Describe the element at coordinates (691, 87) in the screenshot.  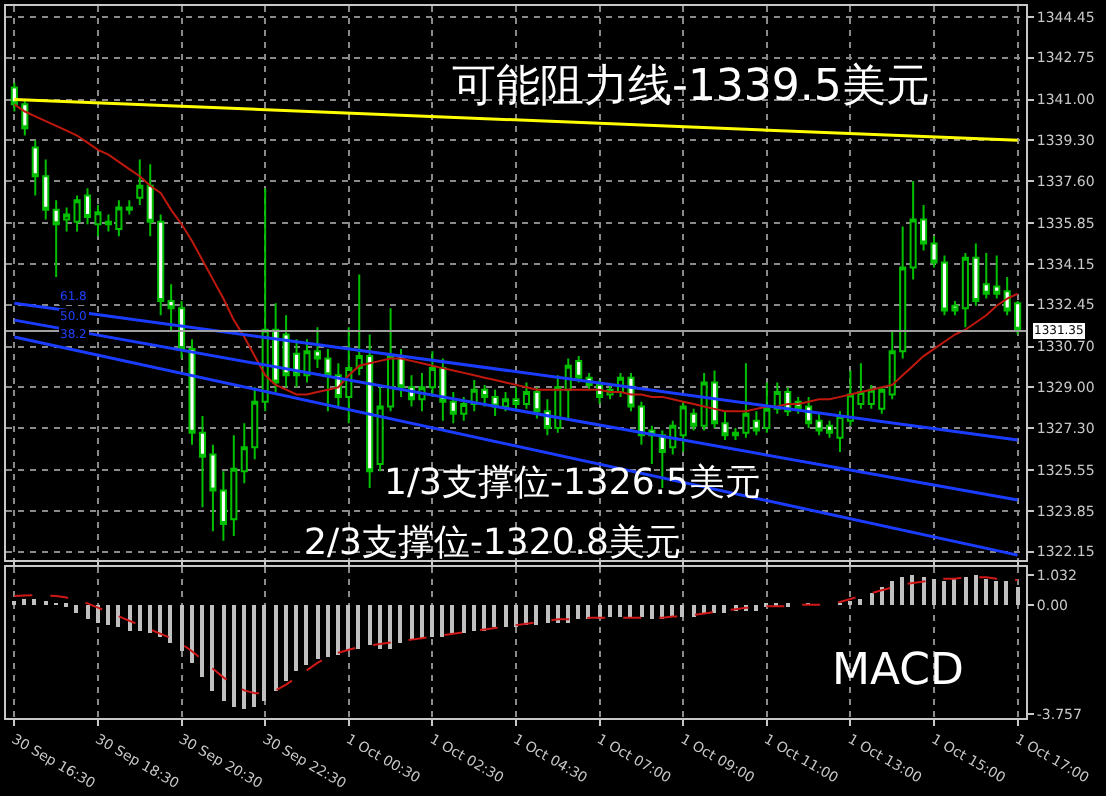
I see `annotation: 可能阻力线-1339.5美元` at that location.